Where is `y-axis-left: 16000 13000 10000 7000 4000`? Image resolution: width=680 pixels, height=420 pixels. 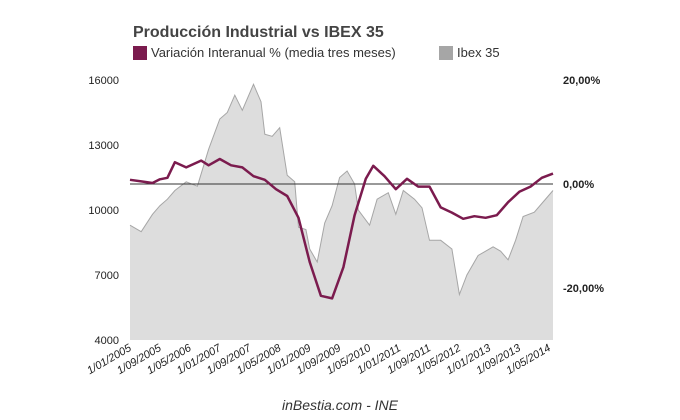 y-axis-left: 16000 13000 10000 7000 4000 is located at coordinates (103, 211).